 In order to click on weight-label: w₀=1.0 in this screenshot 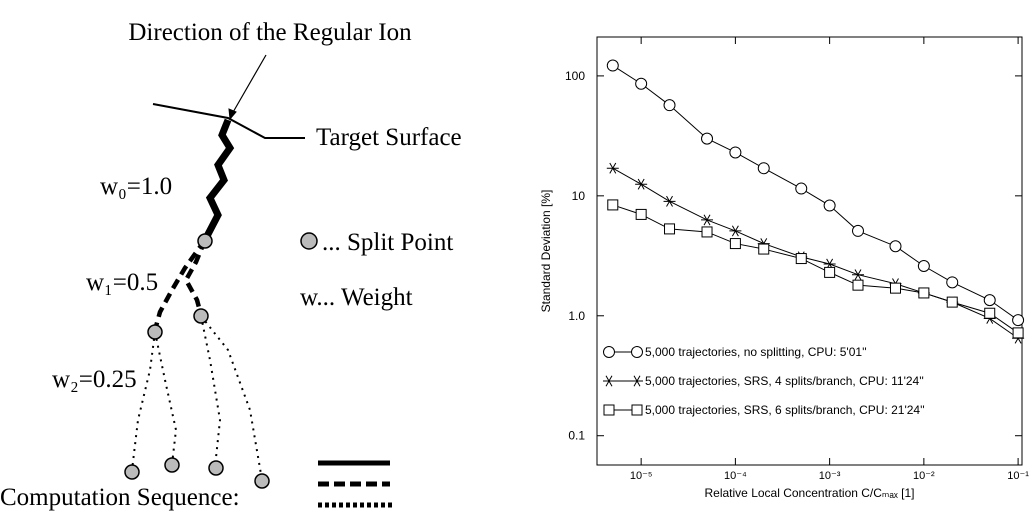, I will do `click(136, 186)`.